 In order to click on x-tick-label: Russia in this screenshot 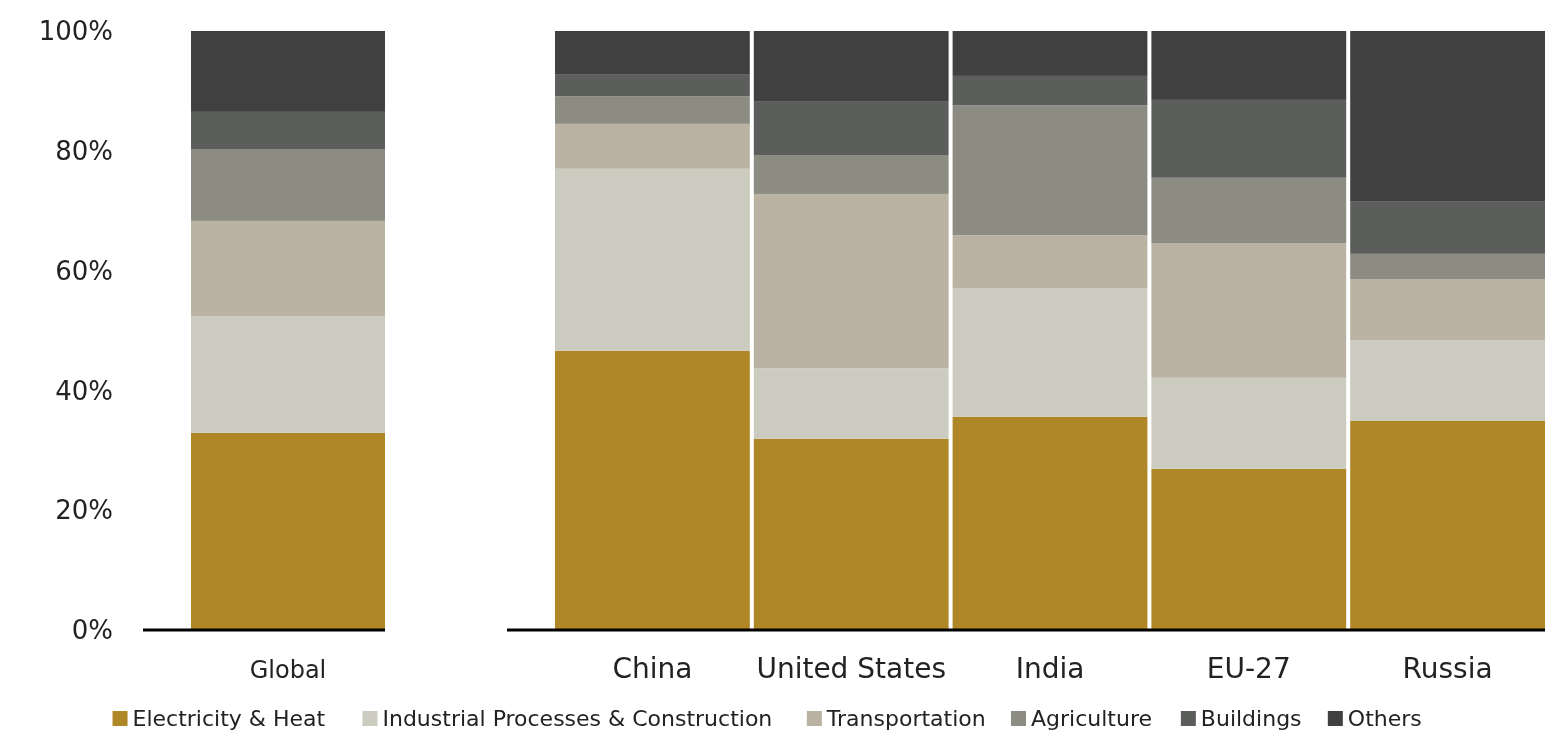, I will do `click(1447, 668)`.